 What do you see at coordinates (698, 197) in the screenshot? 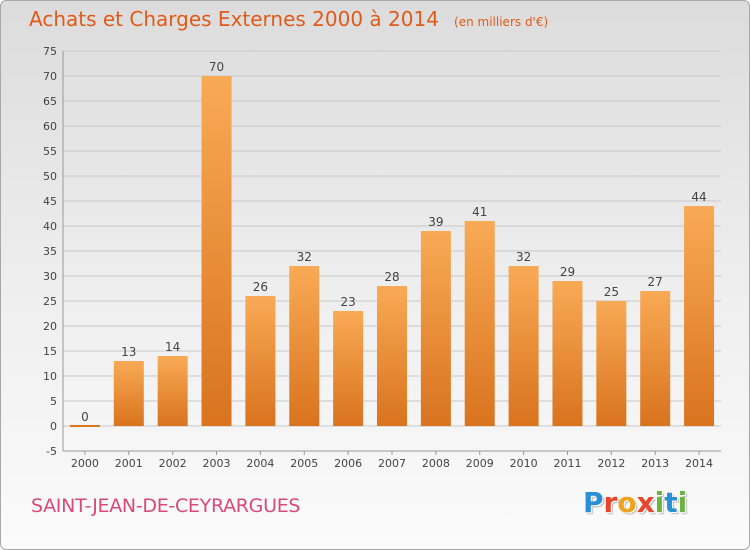
I see `value-label-2014: 44` at bounding box center [698, 197].